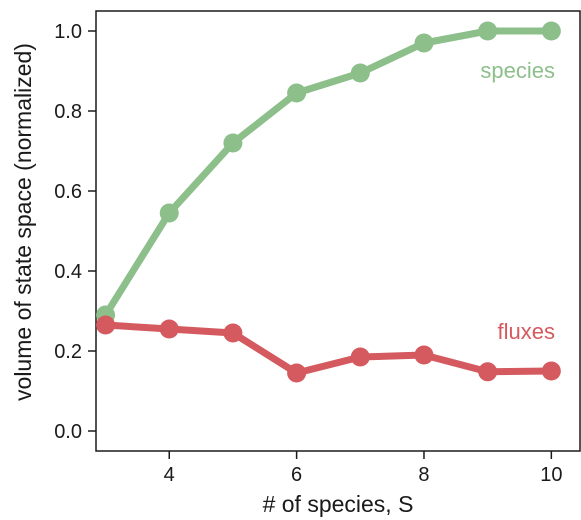 This screenshot has height=520, width=581. I want to click on x-axis-ticks: 4 6 8 10, so click(363, 468).